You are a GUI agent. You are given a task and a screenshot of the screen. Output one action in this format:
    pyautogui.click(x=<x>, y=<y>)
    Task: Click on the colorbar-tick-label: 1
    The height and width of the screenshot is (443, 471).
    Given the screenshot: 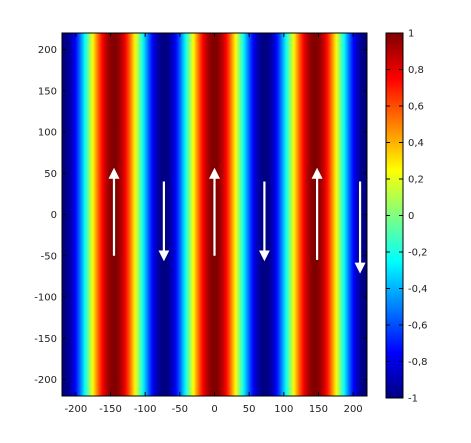 What is the action you would take?
    pyautogui.click(x=411, y=34)
    